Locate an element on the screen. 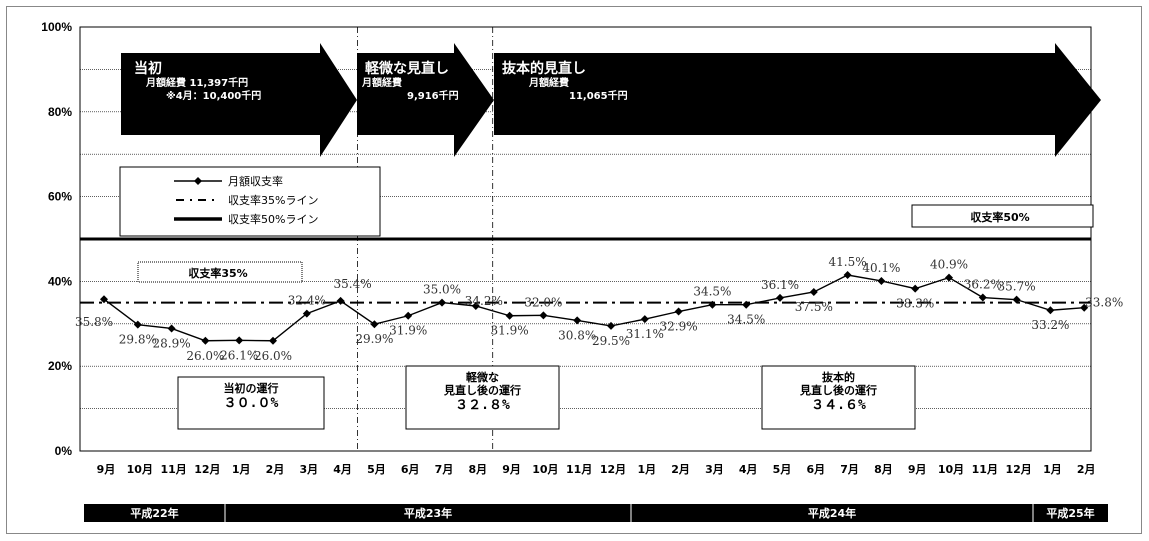 This screenshot has width=1149, height=541. data-label: 40.9% is located at coordinates (949, 265).